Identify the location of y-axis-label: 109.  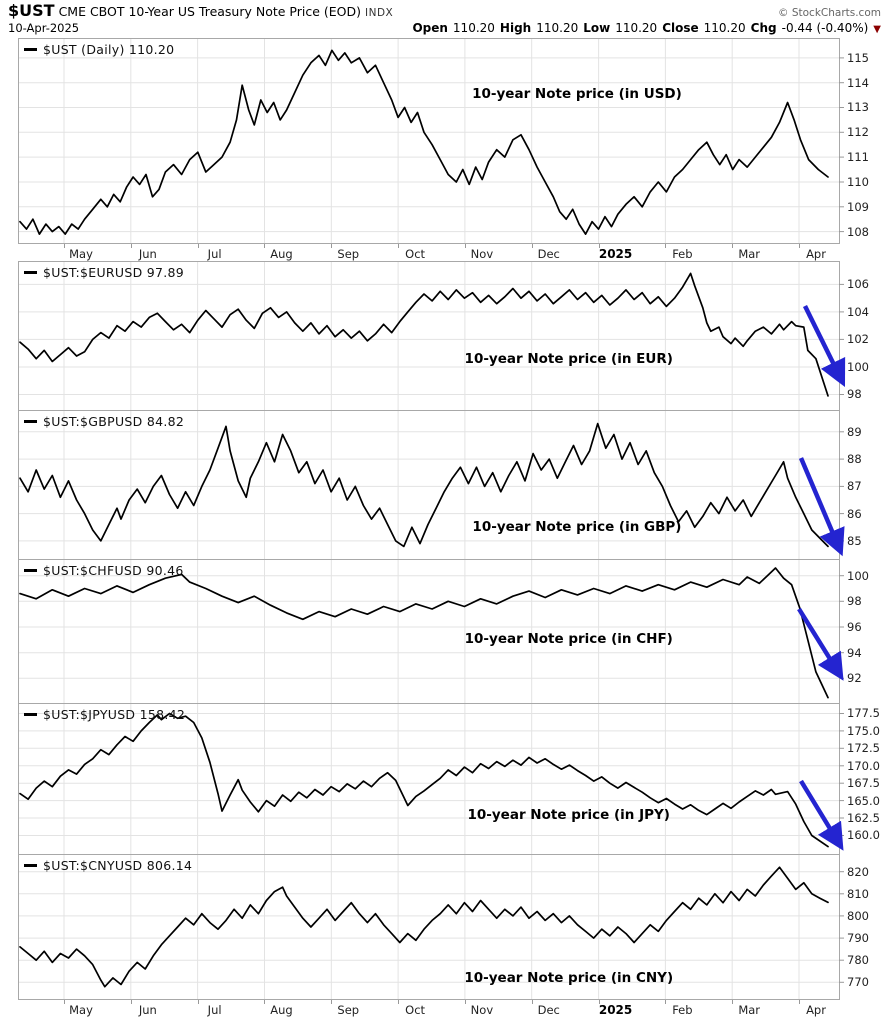
(858, 206).